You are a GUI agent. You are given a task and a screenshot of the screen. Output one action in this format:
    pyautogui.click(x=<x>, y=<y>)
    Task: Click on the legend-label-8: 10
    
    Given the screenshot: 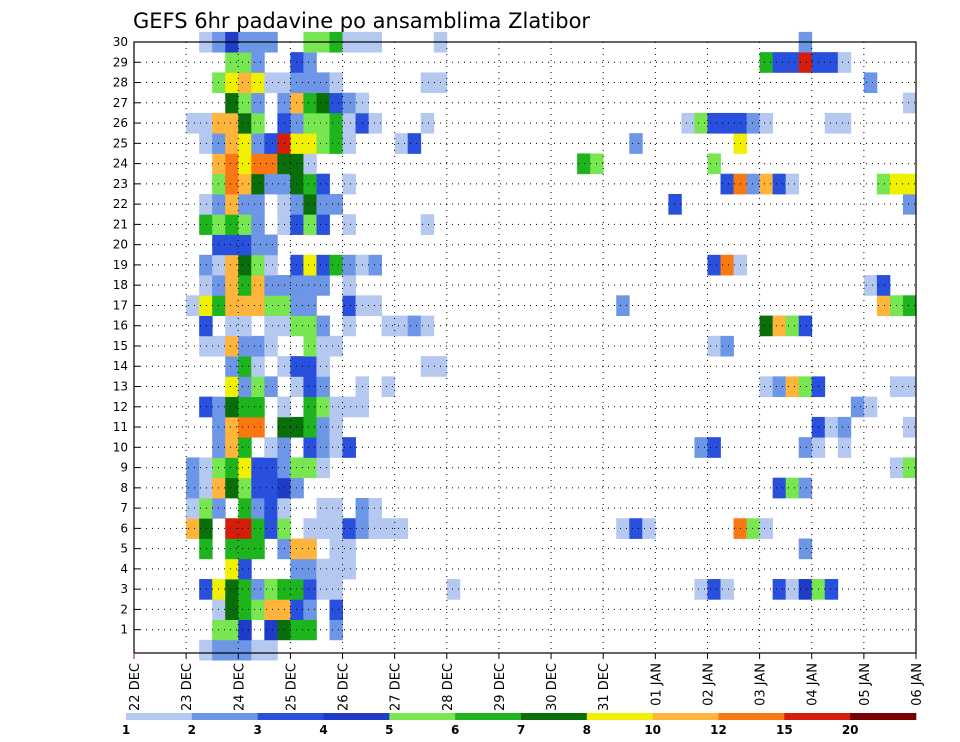 What is the action you would take?
    pyautogui.click(x=652, y=730)
    